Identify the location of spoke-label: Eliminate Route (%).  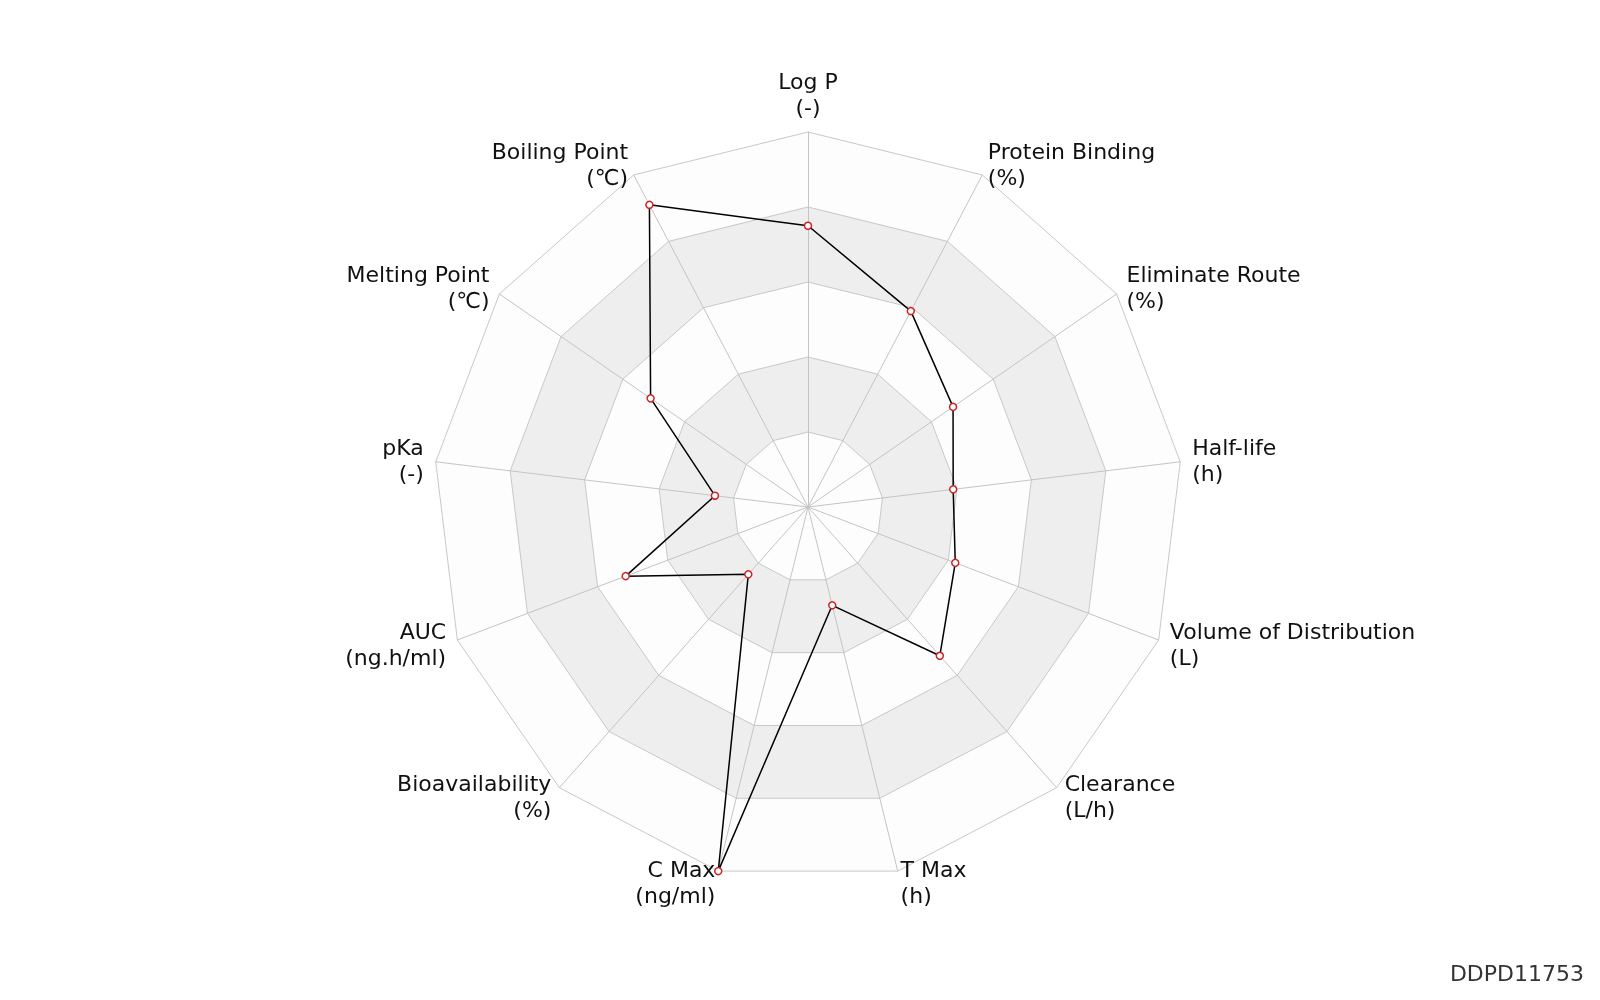
(1213, 287).